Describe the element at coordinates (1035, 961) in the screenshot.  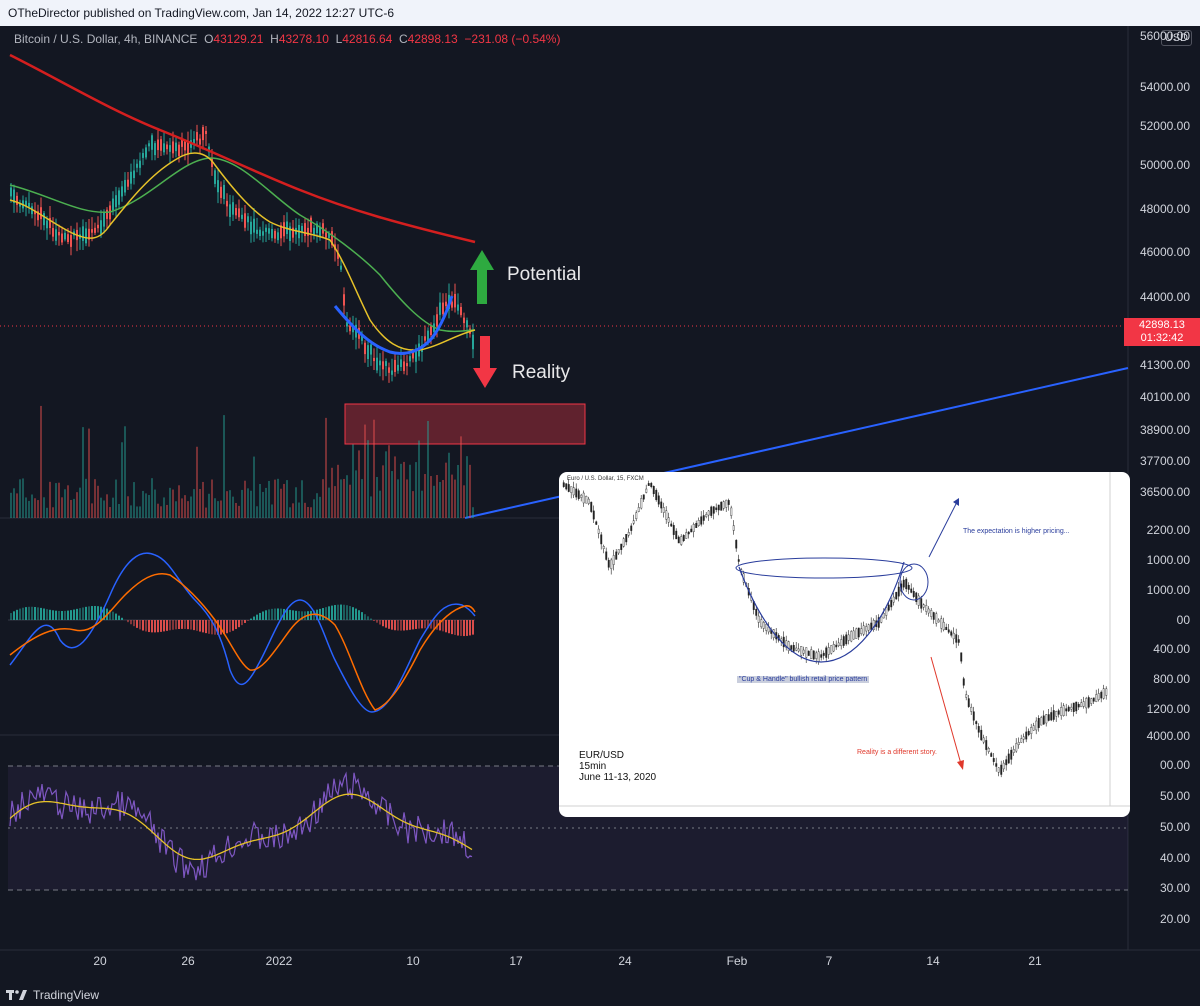
I see `time-axis-label: 21` at that location.